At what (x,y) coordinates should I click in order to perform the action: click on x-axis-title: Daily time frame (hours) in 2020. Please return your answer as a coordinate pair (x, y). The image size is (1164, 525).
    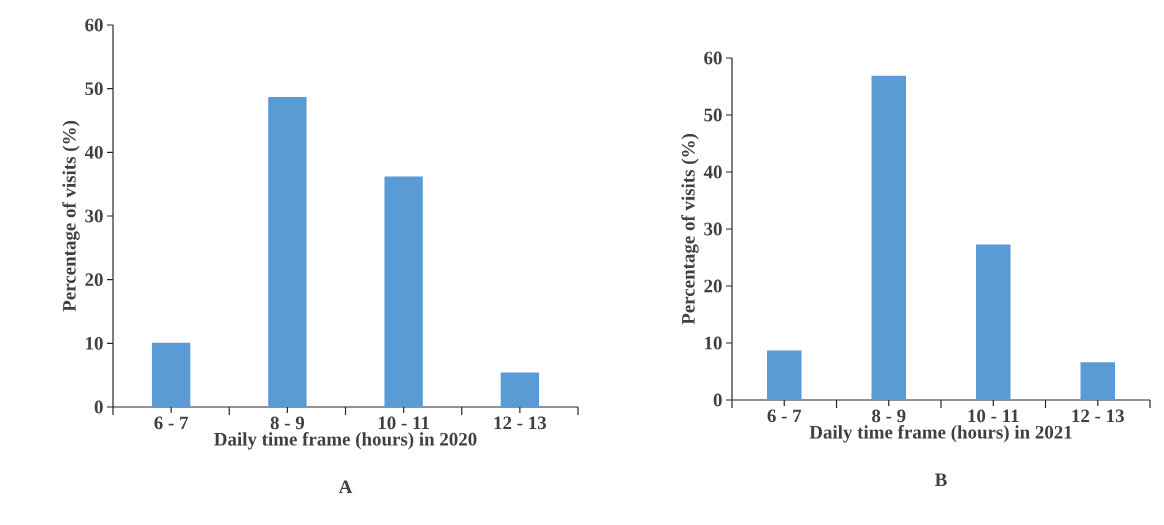
    Looking at the image, I should click on (345, 441).